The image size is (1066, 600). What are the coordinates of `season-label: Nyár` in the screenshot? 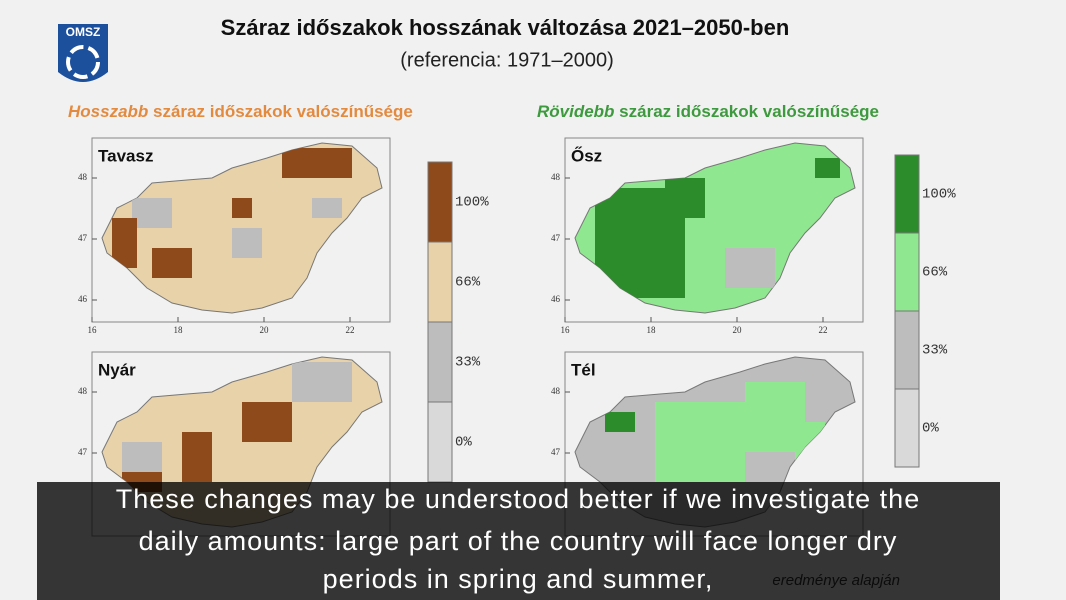 It's located at (117, 369).